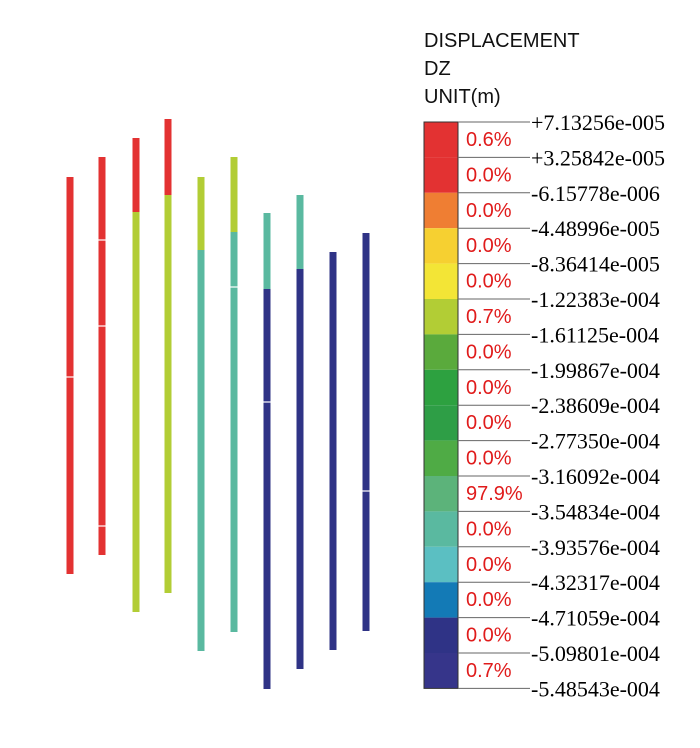 Image resolution: width=700 pixels, height=748 pixels. I want to click on legend-tick-label: -4.71059e-004, so click(595, 618).